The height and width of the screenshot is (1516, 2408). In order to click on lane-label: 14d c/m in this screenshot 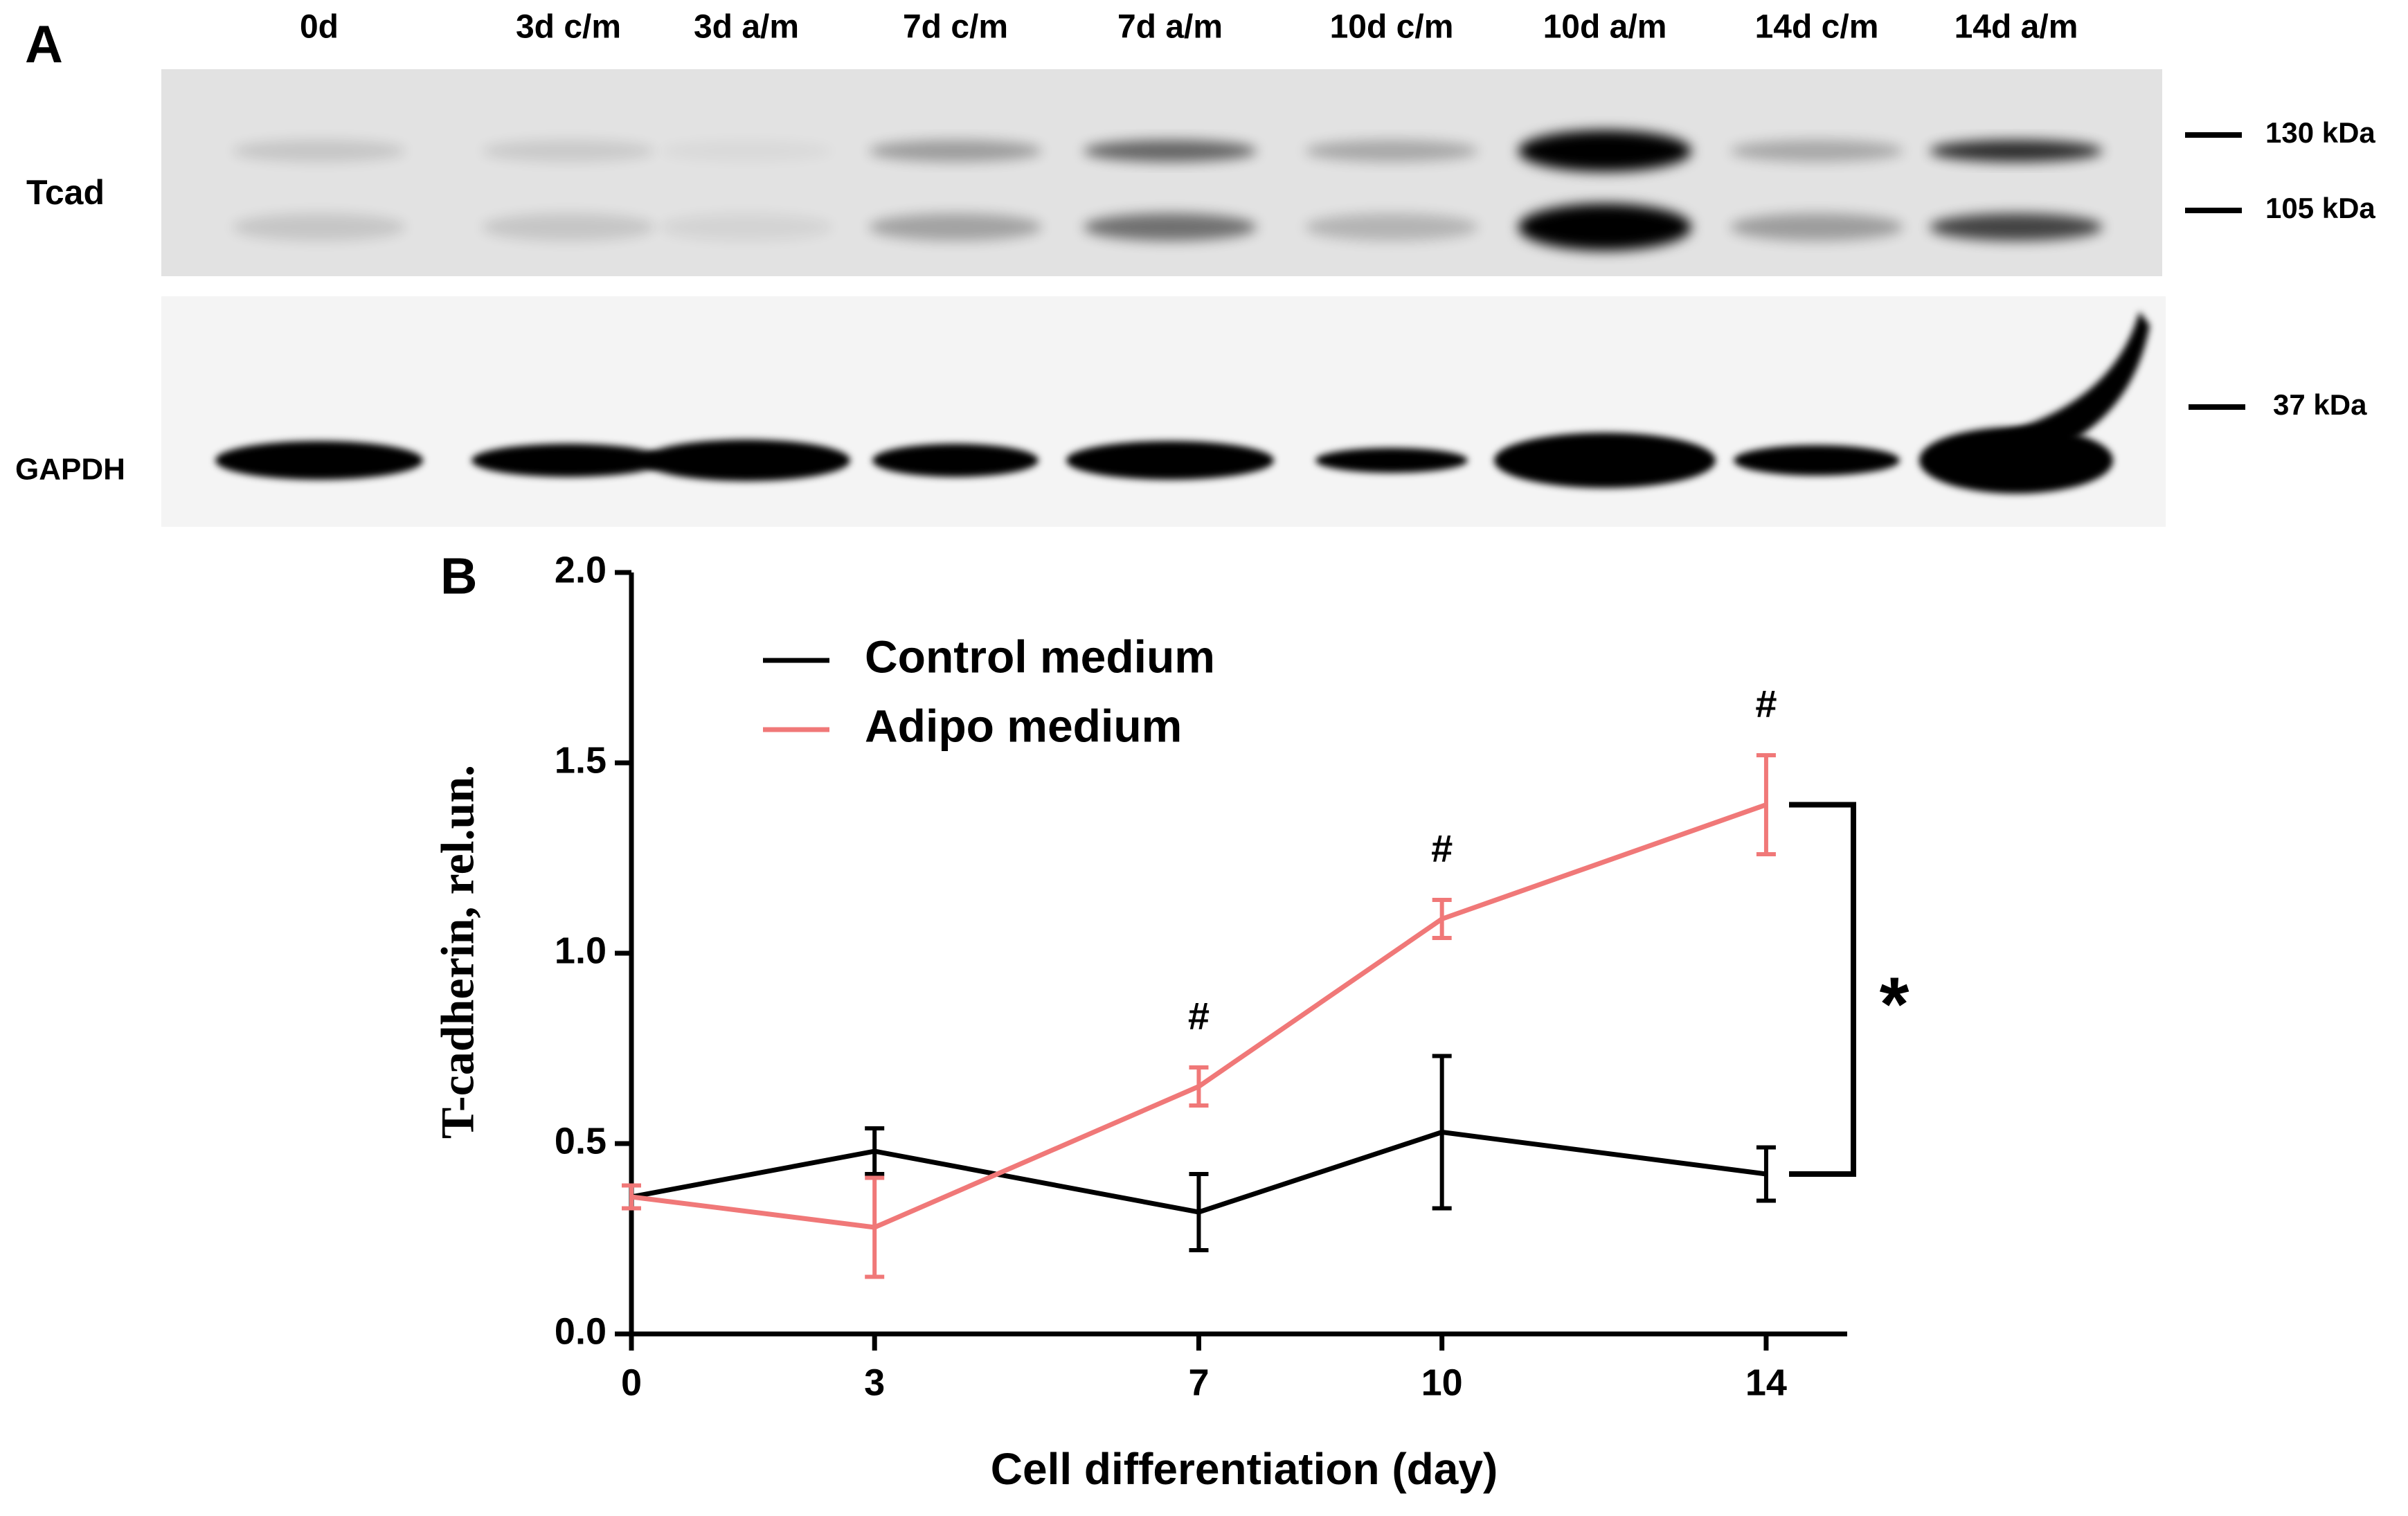, I will do `click(1817, 27)`.